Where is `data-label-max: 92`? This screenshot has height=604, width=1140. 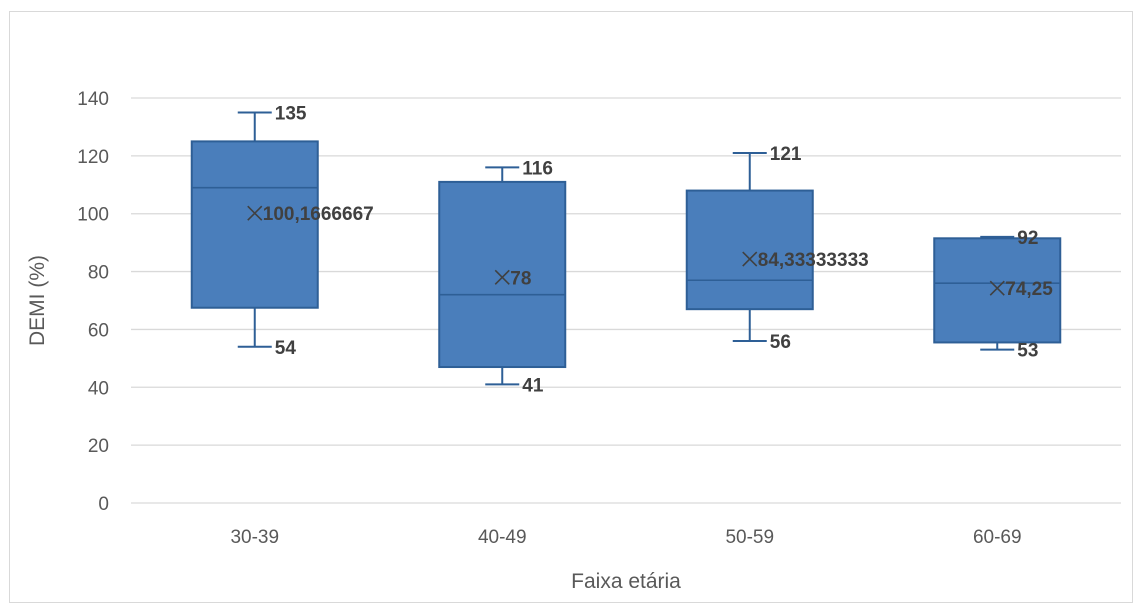 data-label-max: 92 is located at coordinates (1027, 238).